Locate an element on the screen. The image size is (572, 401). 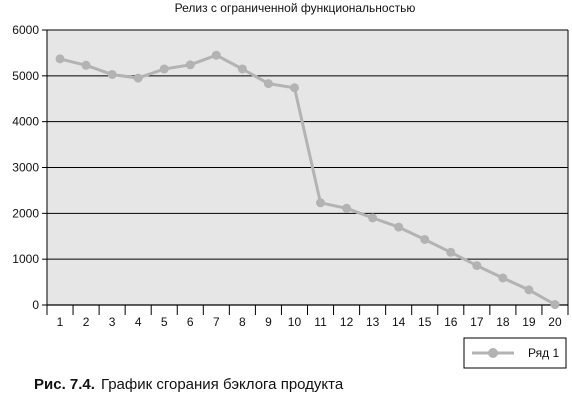
x-tick-label: 10 is located at coordinates (295, 322).